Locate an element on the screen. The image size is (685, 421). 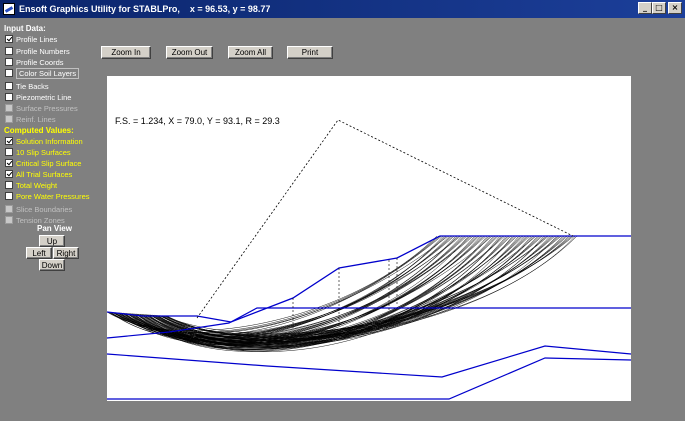
window-controls: _ □ × is located at coordinates (660, 8).